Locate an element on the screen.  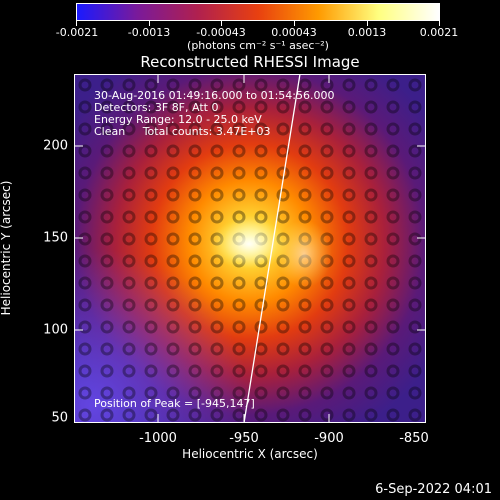
annotation-clean: Clean Total counts: 3.47E+03 is located at coordinates (182, 131).